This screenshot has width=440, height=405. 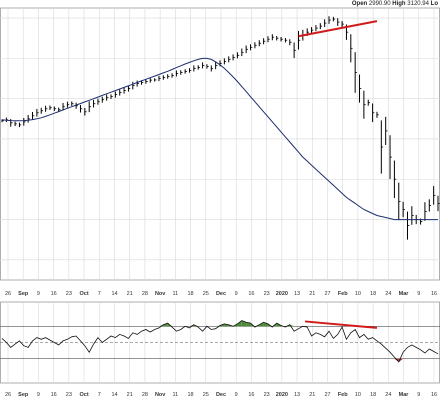 What do you see at coordinates (399, 4) in the screenshot?
I see `high-label: High` at bounding box center [399, 4].